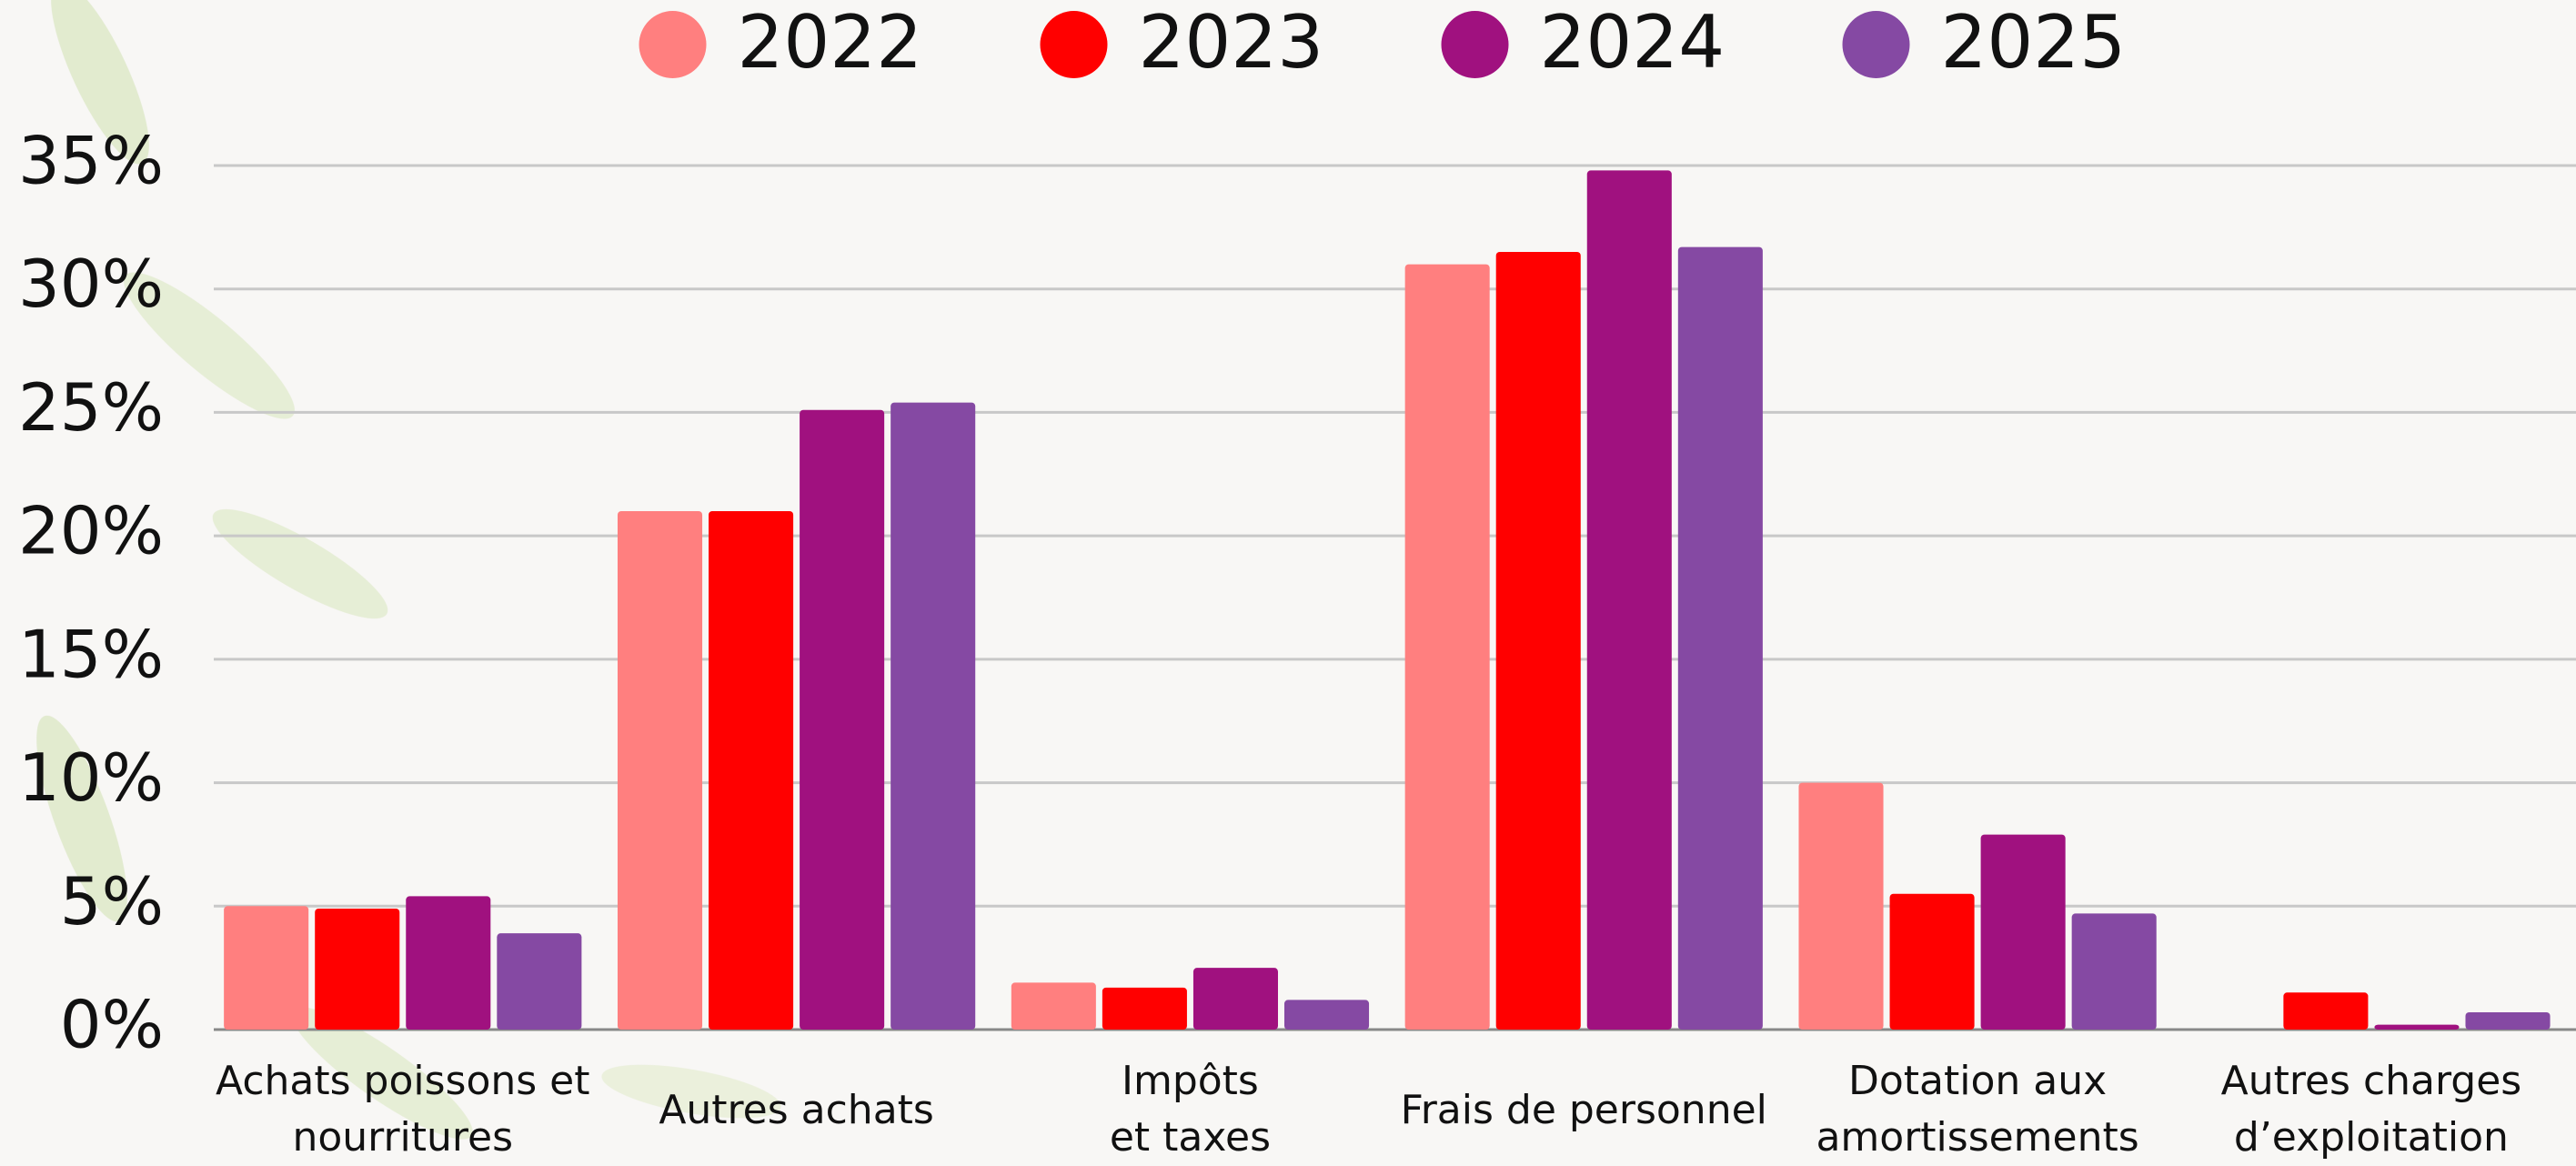  What do you see at coordinates (91, 777) in the screenshot?
I see `y-tick-label: 10%` at bounding box center [91, 777].